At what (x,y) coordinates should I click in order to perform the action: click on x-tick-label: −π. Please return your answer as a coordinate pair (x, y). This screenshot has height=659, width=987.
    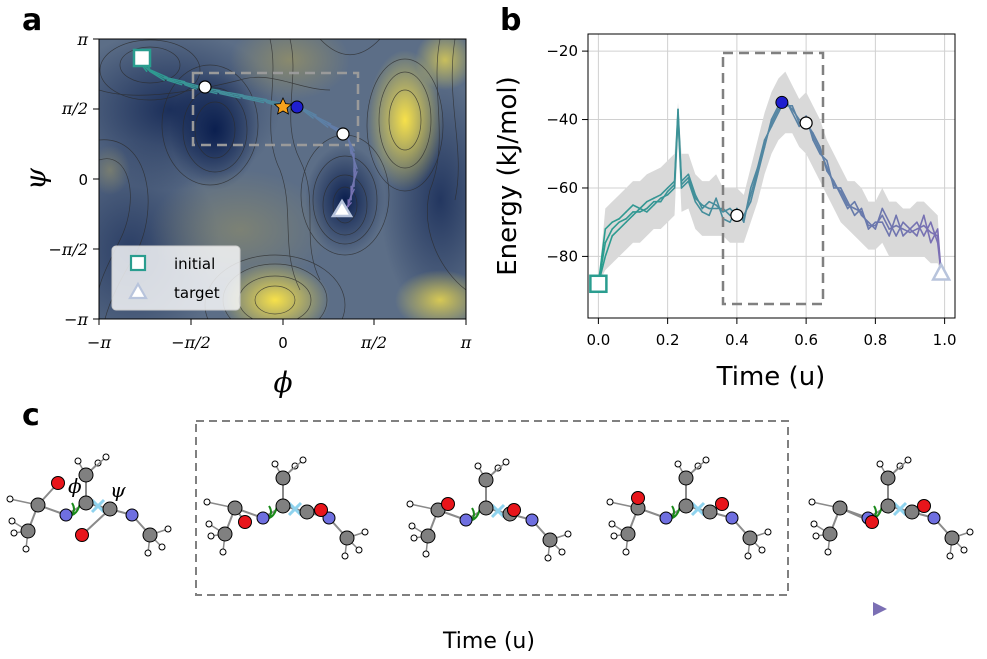
    Looking at the image, I should click on (99, 342).